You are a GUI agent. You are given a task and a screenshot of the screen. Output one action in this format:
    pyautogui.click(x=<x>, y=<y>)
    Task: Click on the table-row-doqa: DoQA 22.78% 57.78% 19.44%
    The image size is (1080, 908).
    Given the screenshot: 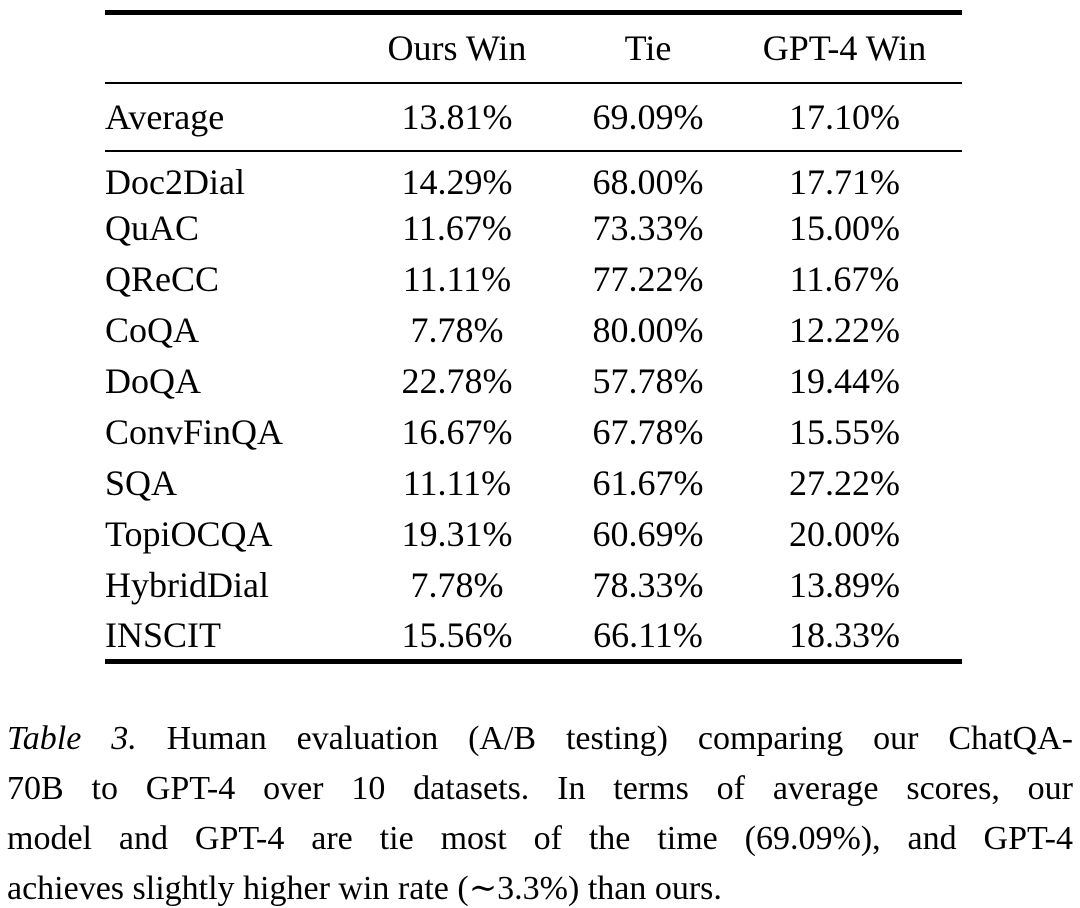 What is the action you would take?
    pyautogui.click(x=533, y=381)
    